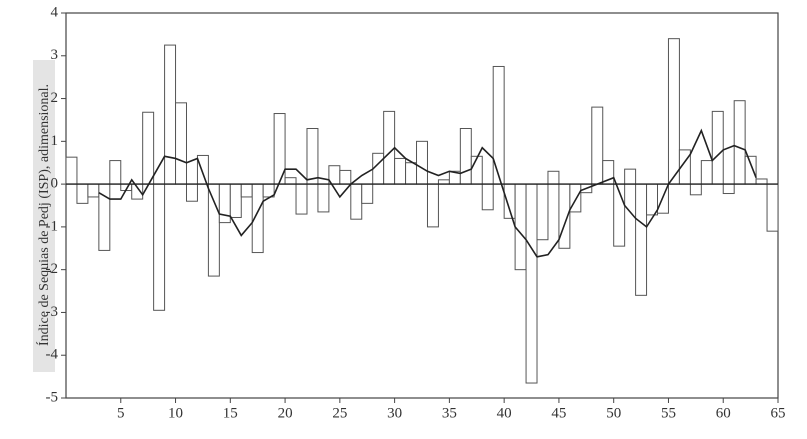 This screenshot has width=807, height=439. Describe the element at coordinates (449, 413) in the screenshot. I see `x-tick-label: 35` at that location.